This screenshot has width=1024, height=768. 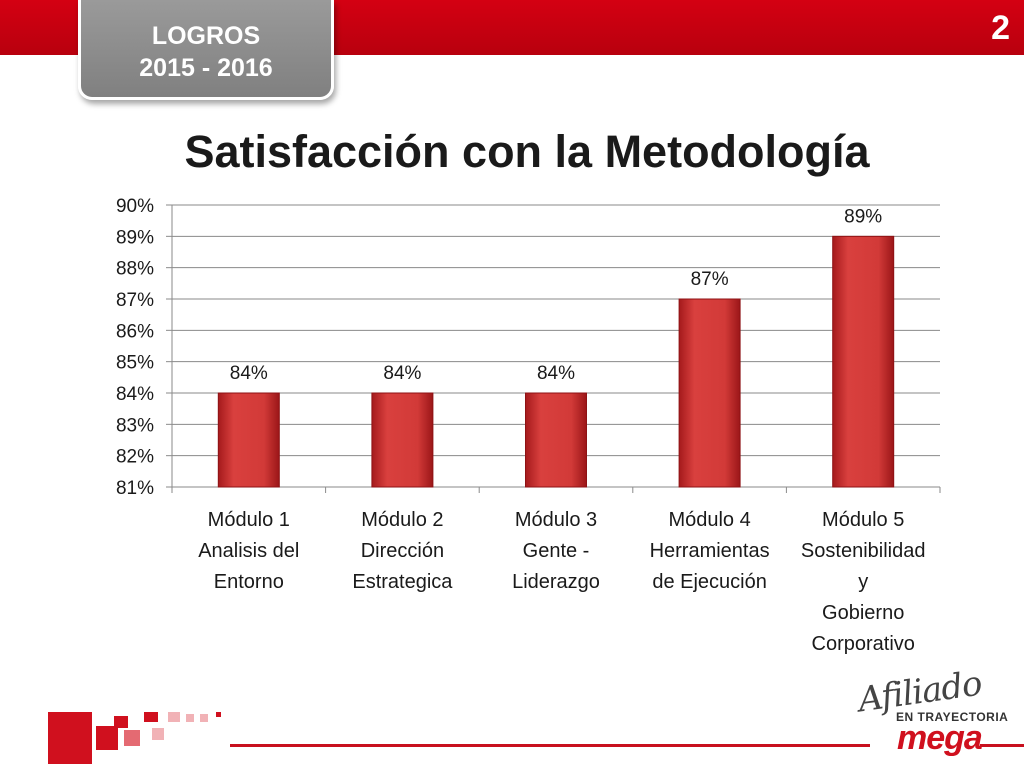 What do you see at coordinates (206, 36) in the screenshot?
I see `logros-tab-title: LOGROS` at bounding box center [206, 36].